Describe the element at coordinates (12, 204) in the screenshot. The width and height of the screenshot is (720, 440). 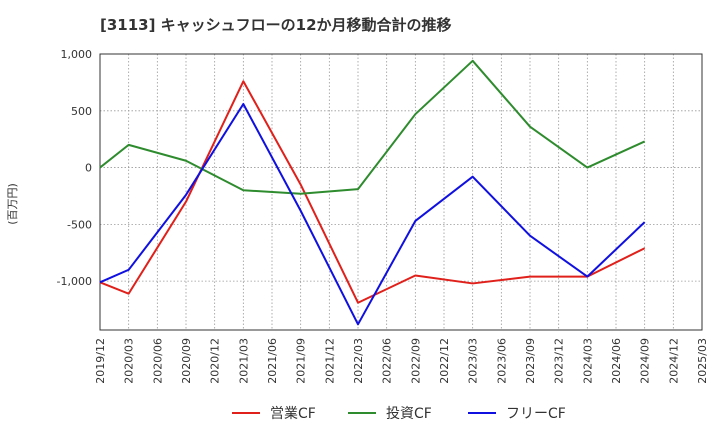
I see `y-axis-label: (百万円)` at that location.